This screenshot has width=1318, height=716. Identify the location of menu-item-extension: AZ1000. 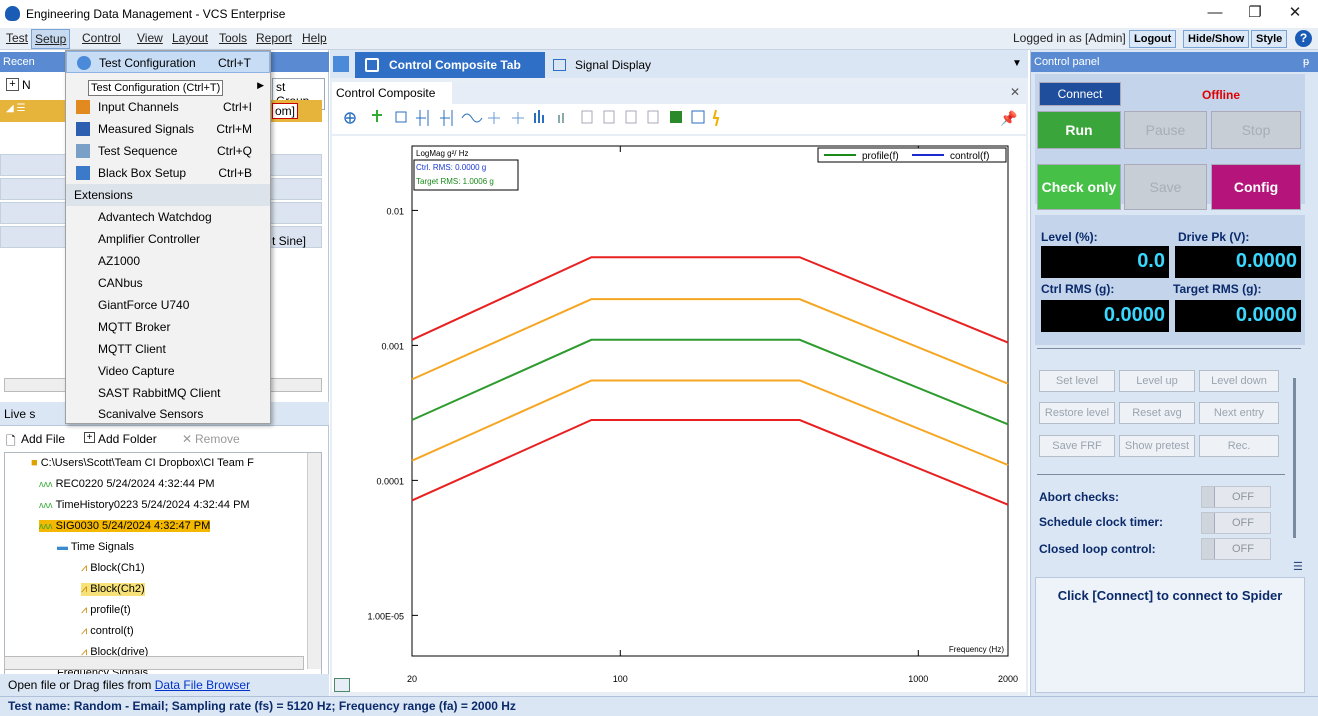
(119, 261).